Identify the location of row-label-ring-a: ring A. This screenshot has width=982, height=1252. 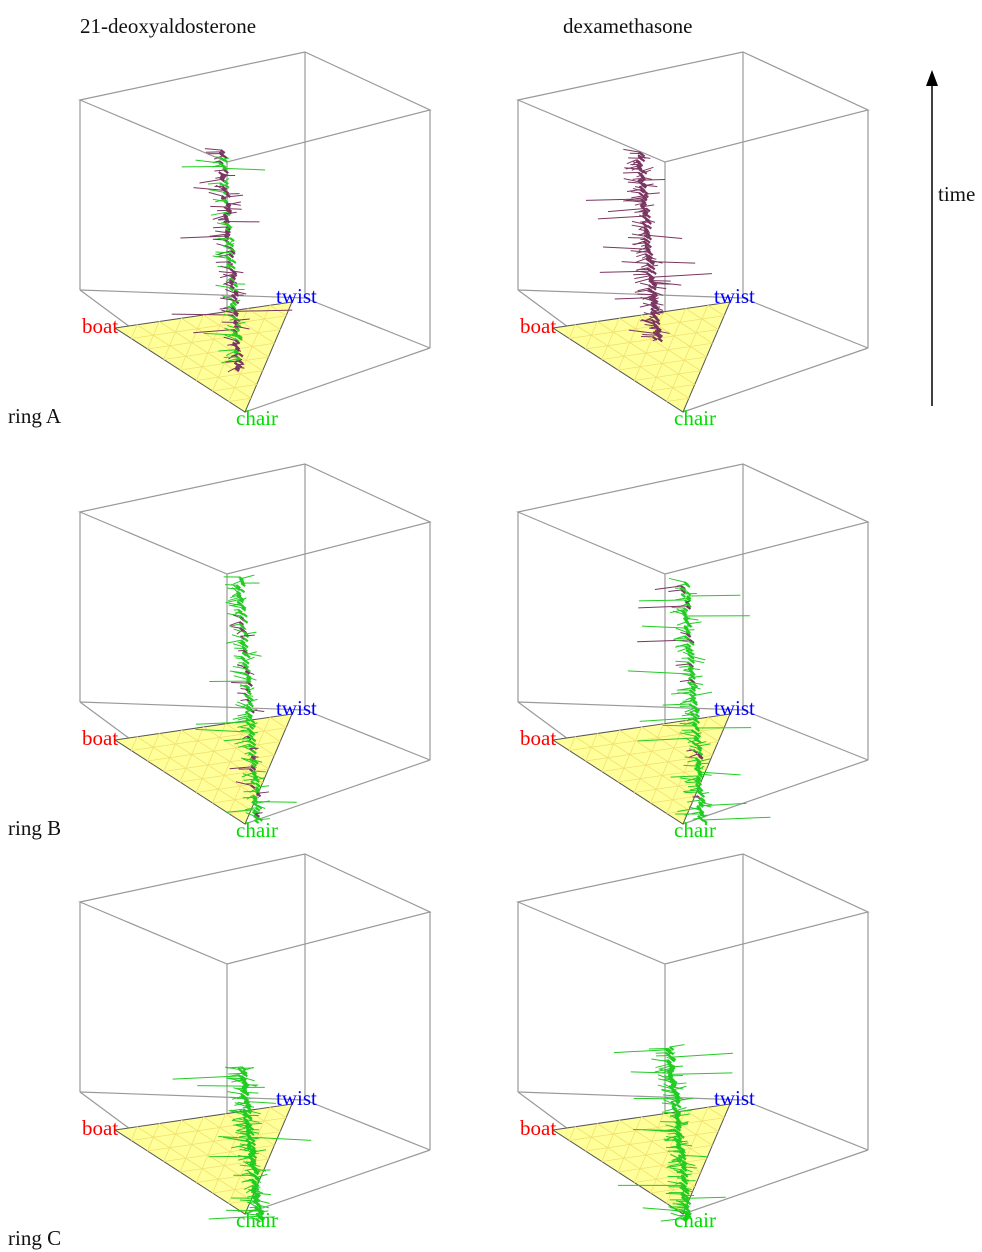
(35, 416).